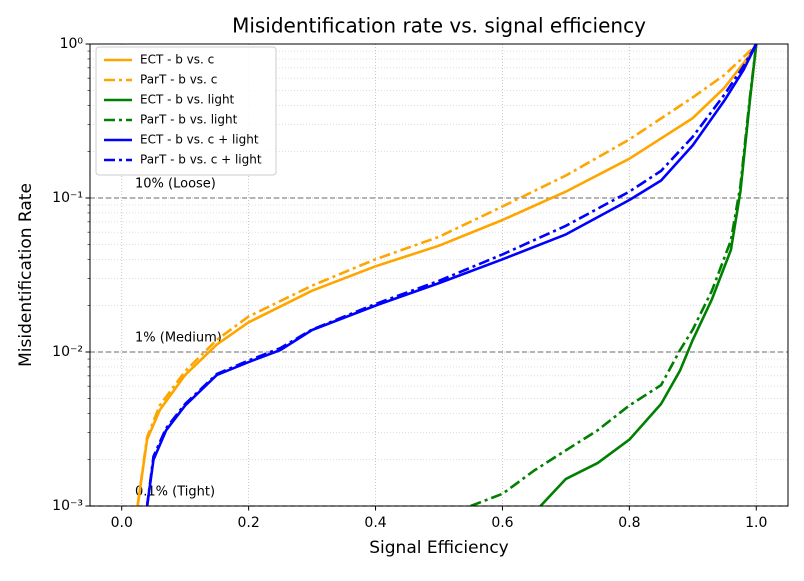 The width and height of the screenshot is (804, 581). I want to click on legend-label: ECT - b vs. light, so click(187, 100).